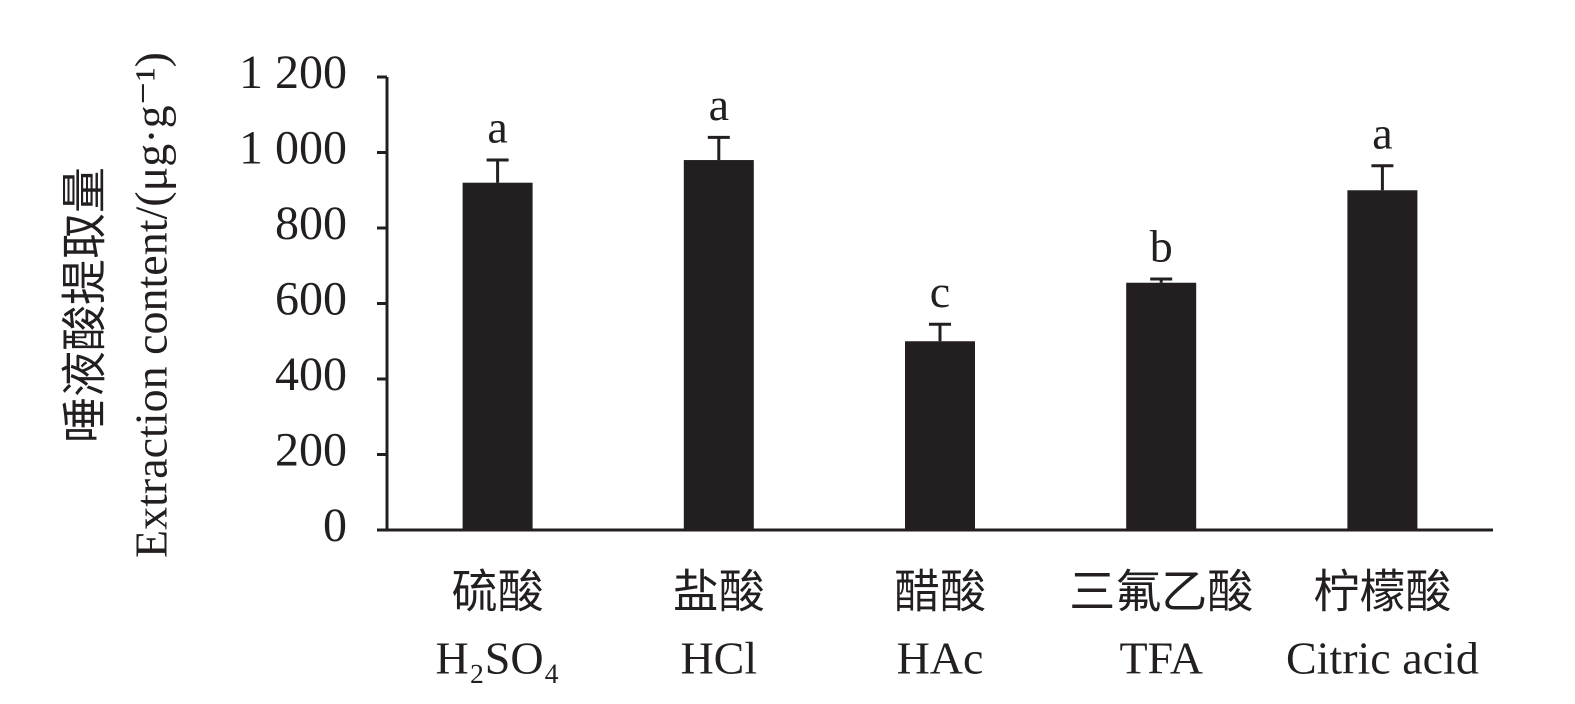  Describe the element at coordinates (311, 299) in the screenshot. I see `y-tick-label: 600` at that location.